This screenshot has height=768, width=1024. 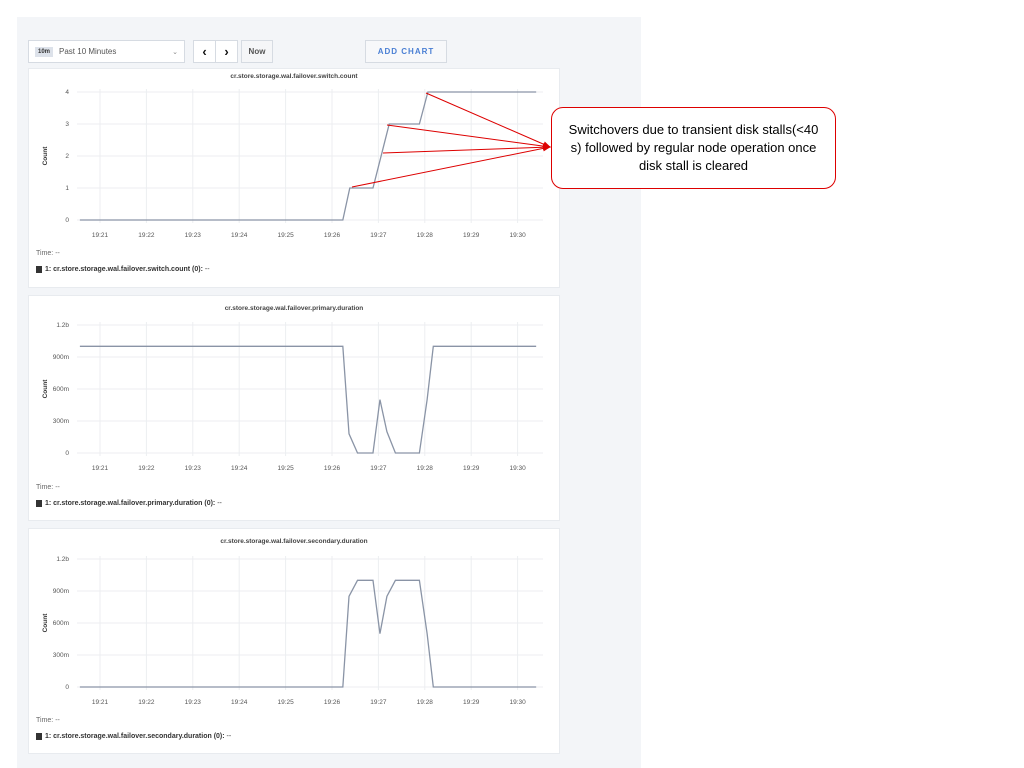 What do you see at coordinates (67, 92) in the screenshot?
I see `y-tick-label: 4` at bounding box center [67, 92].